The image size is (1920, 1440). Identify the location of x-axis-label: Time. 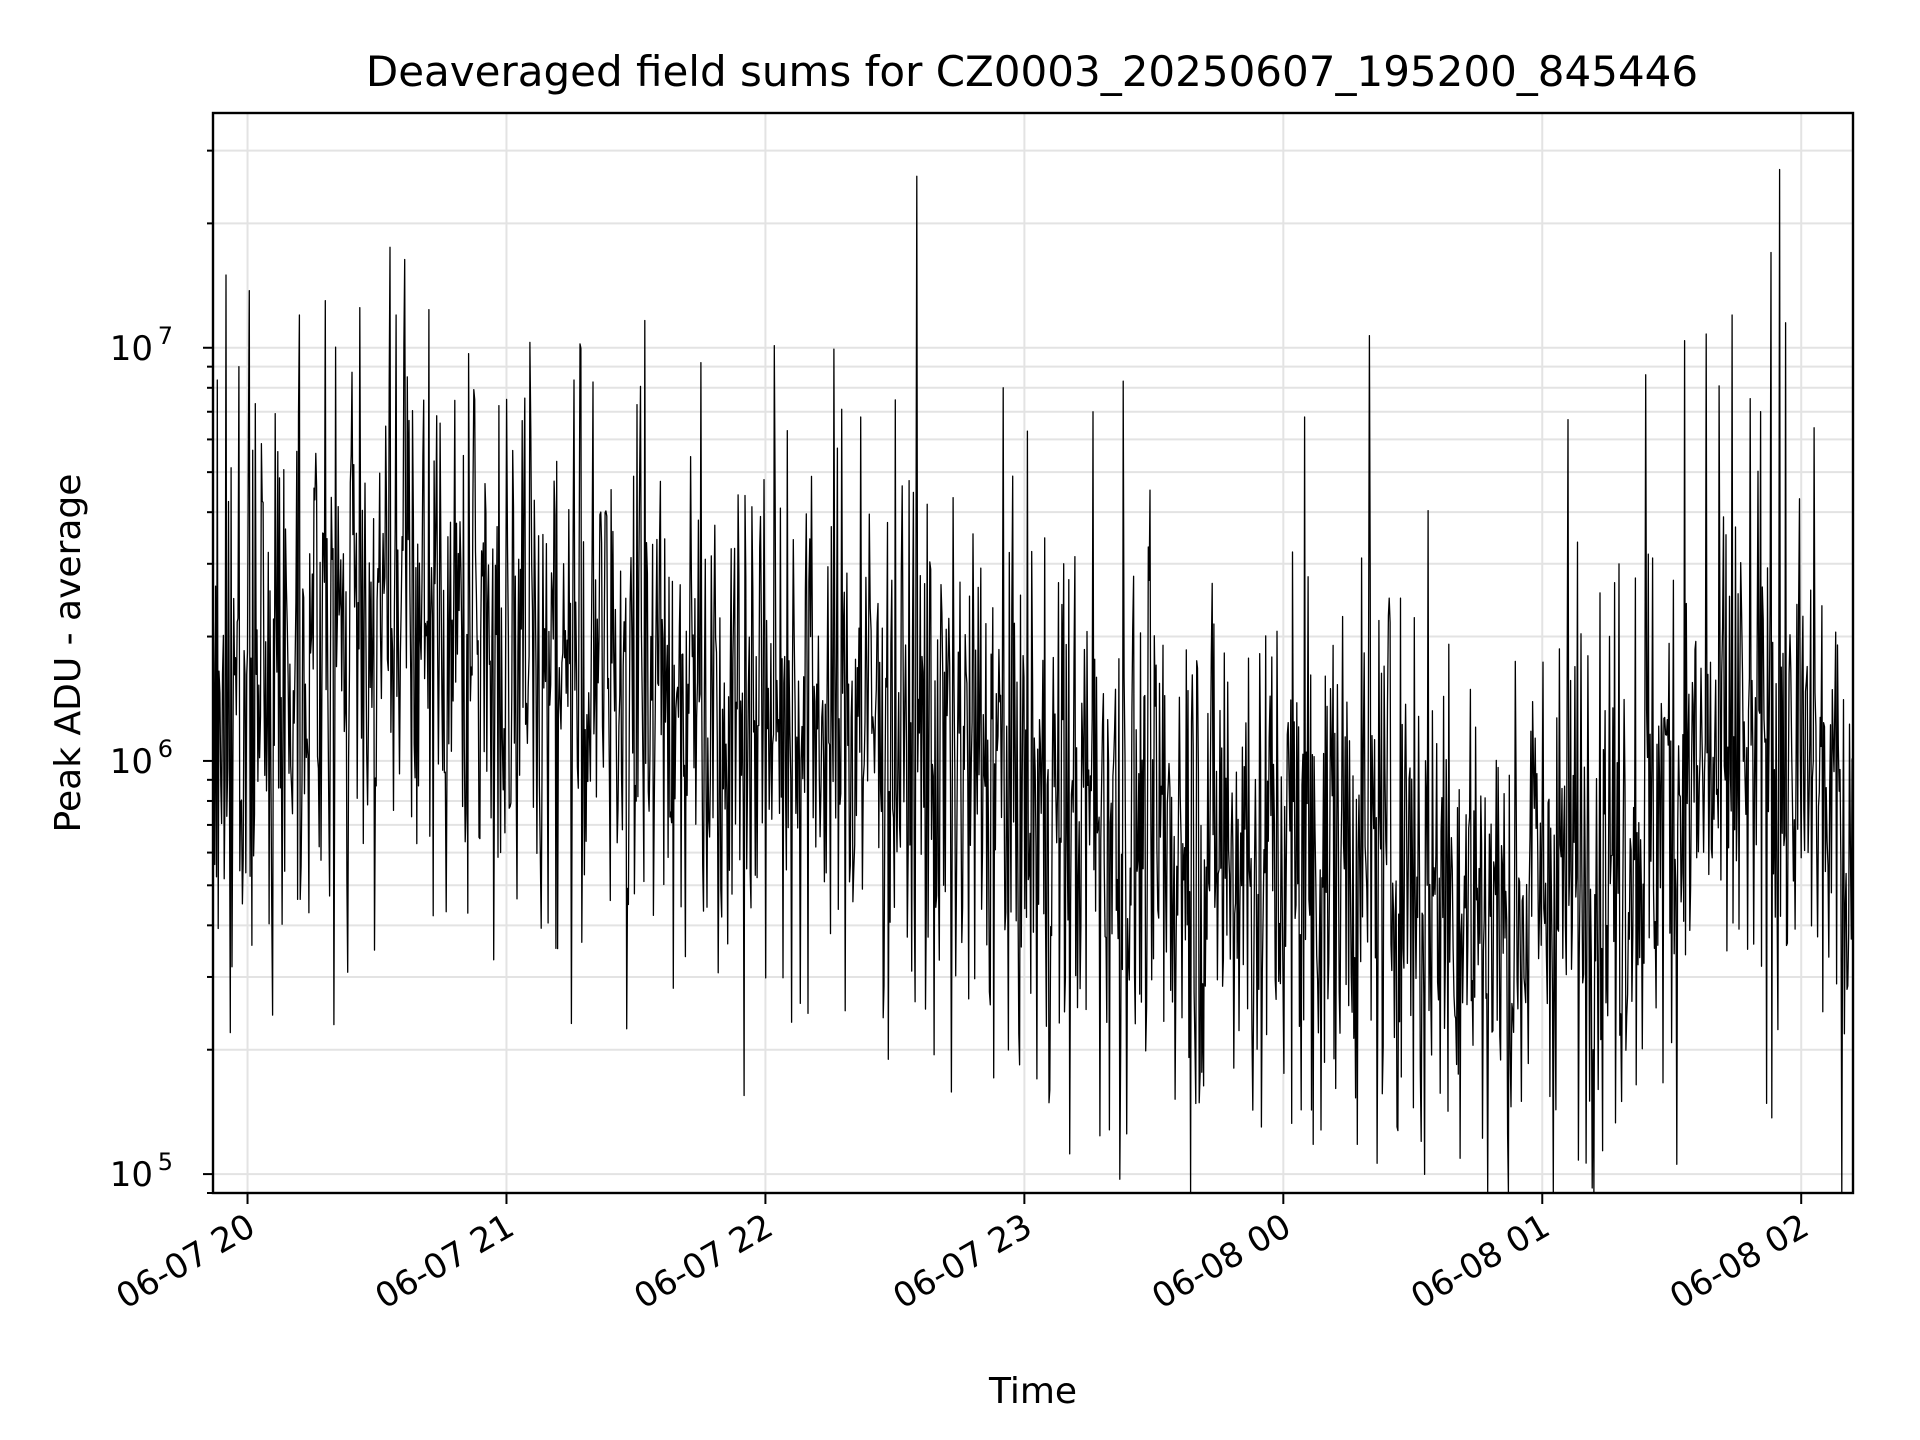
(1032, 1391).